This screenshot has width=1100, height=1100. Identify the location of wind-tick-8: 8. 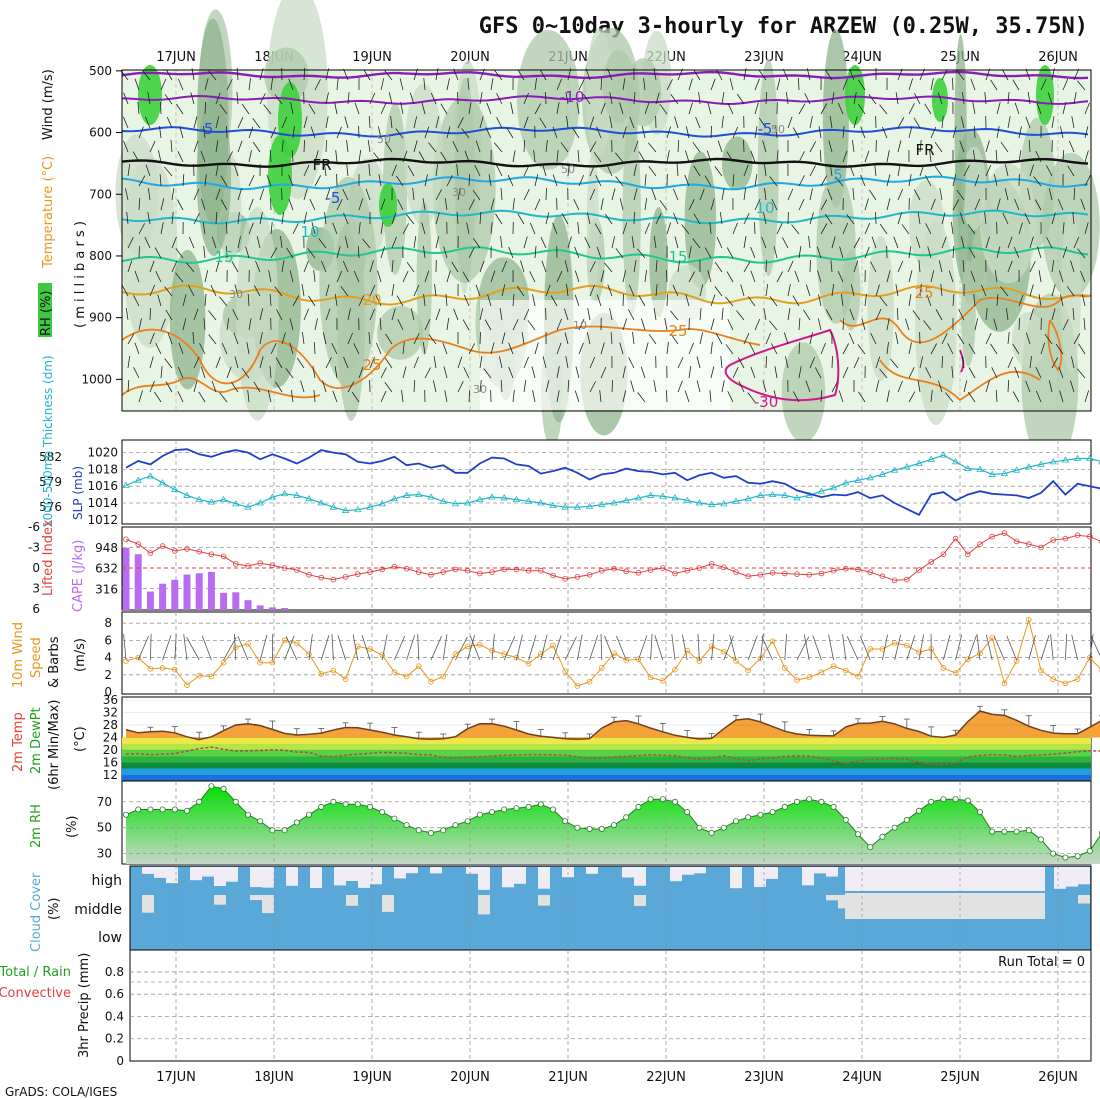
(108, 623).